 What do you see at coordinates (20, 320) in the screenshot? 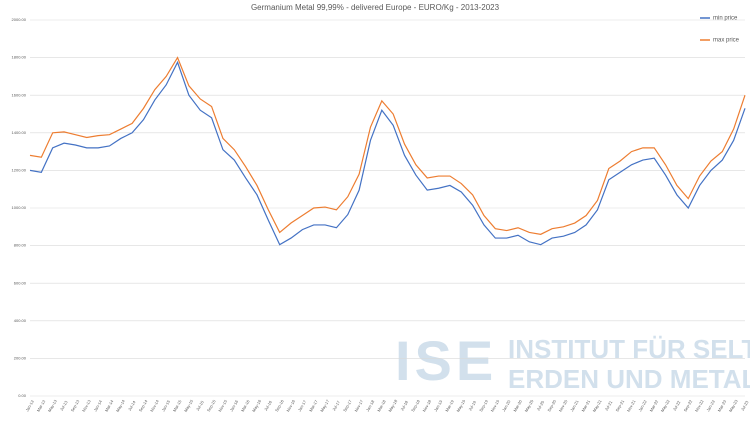
I see `y-tick-label: 400.00` at bounding box center [20, 320].